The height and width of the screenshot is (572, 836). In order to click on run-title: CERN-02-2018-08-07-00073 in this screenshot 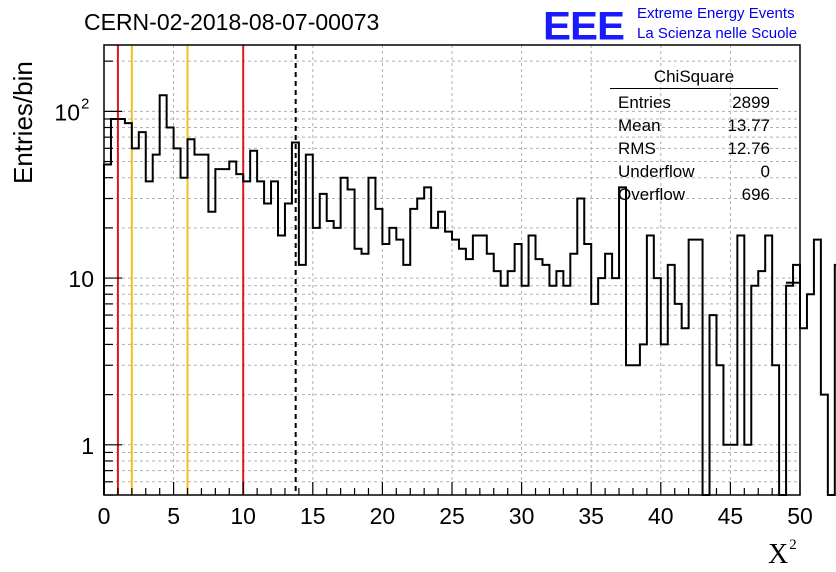, I will do `click(232, 22)`.